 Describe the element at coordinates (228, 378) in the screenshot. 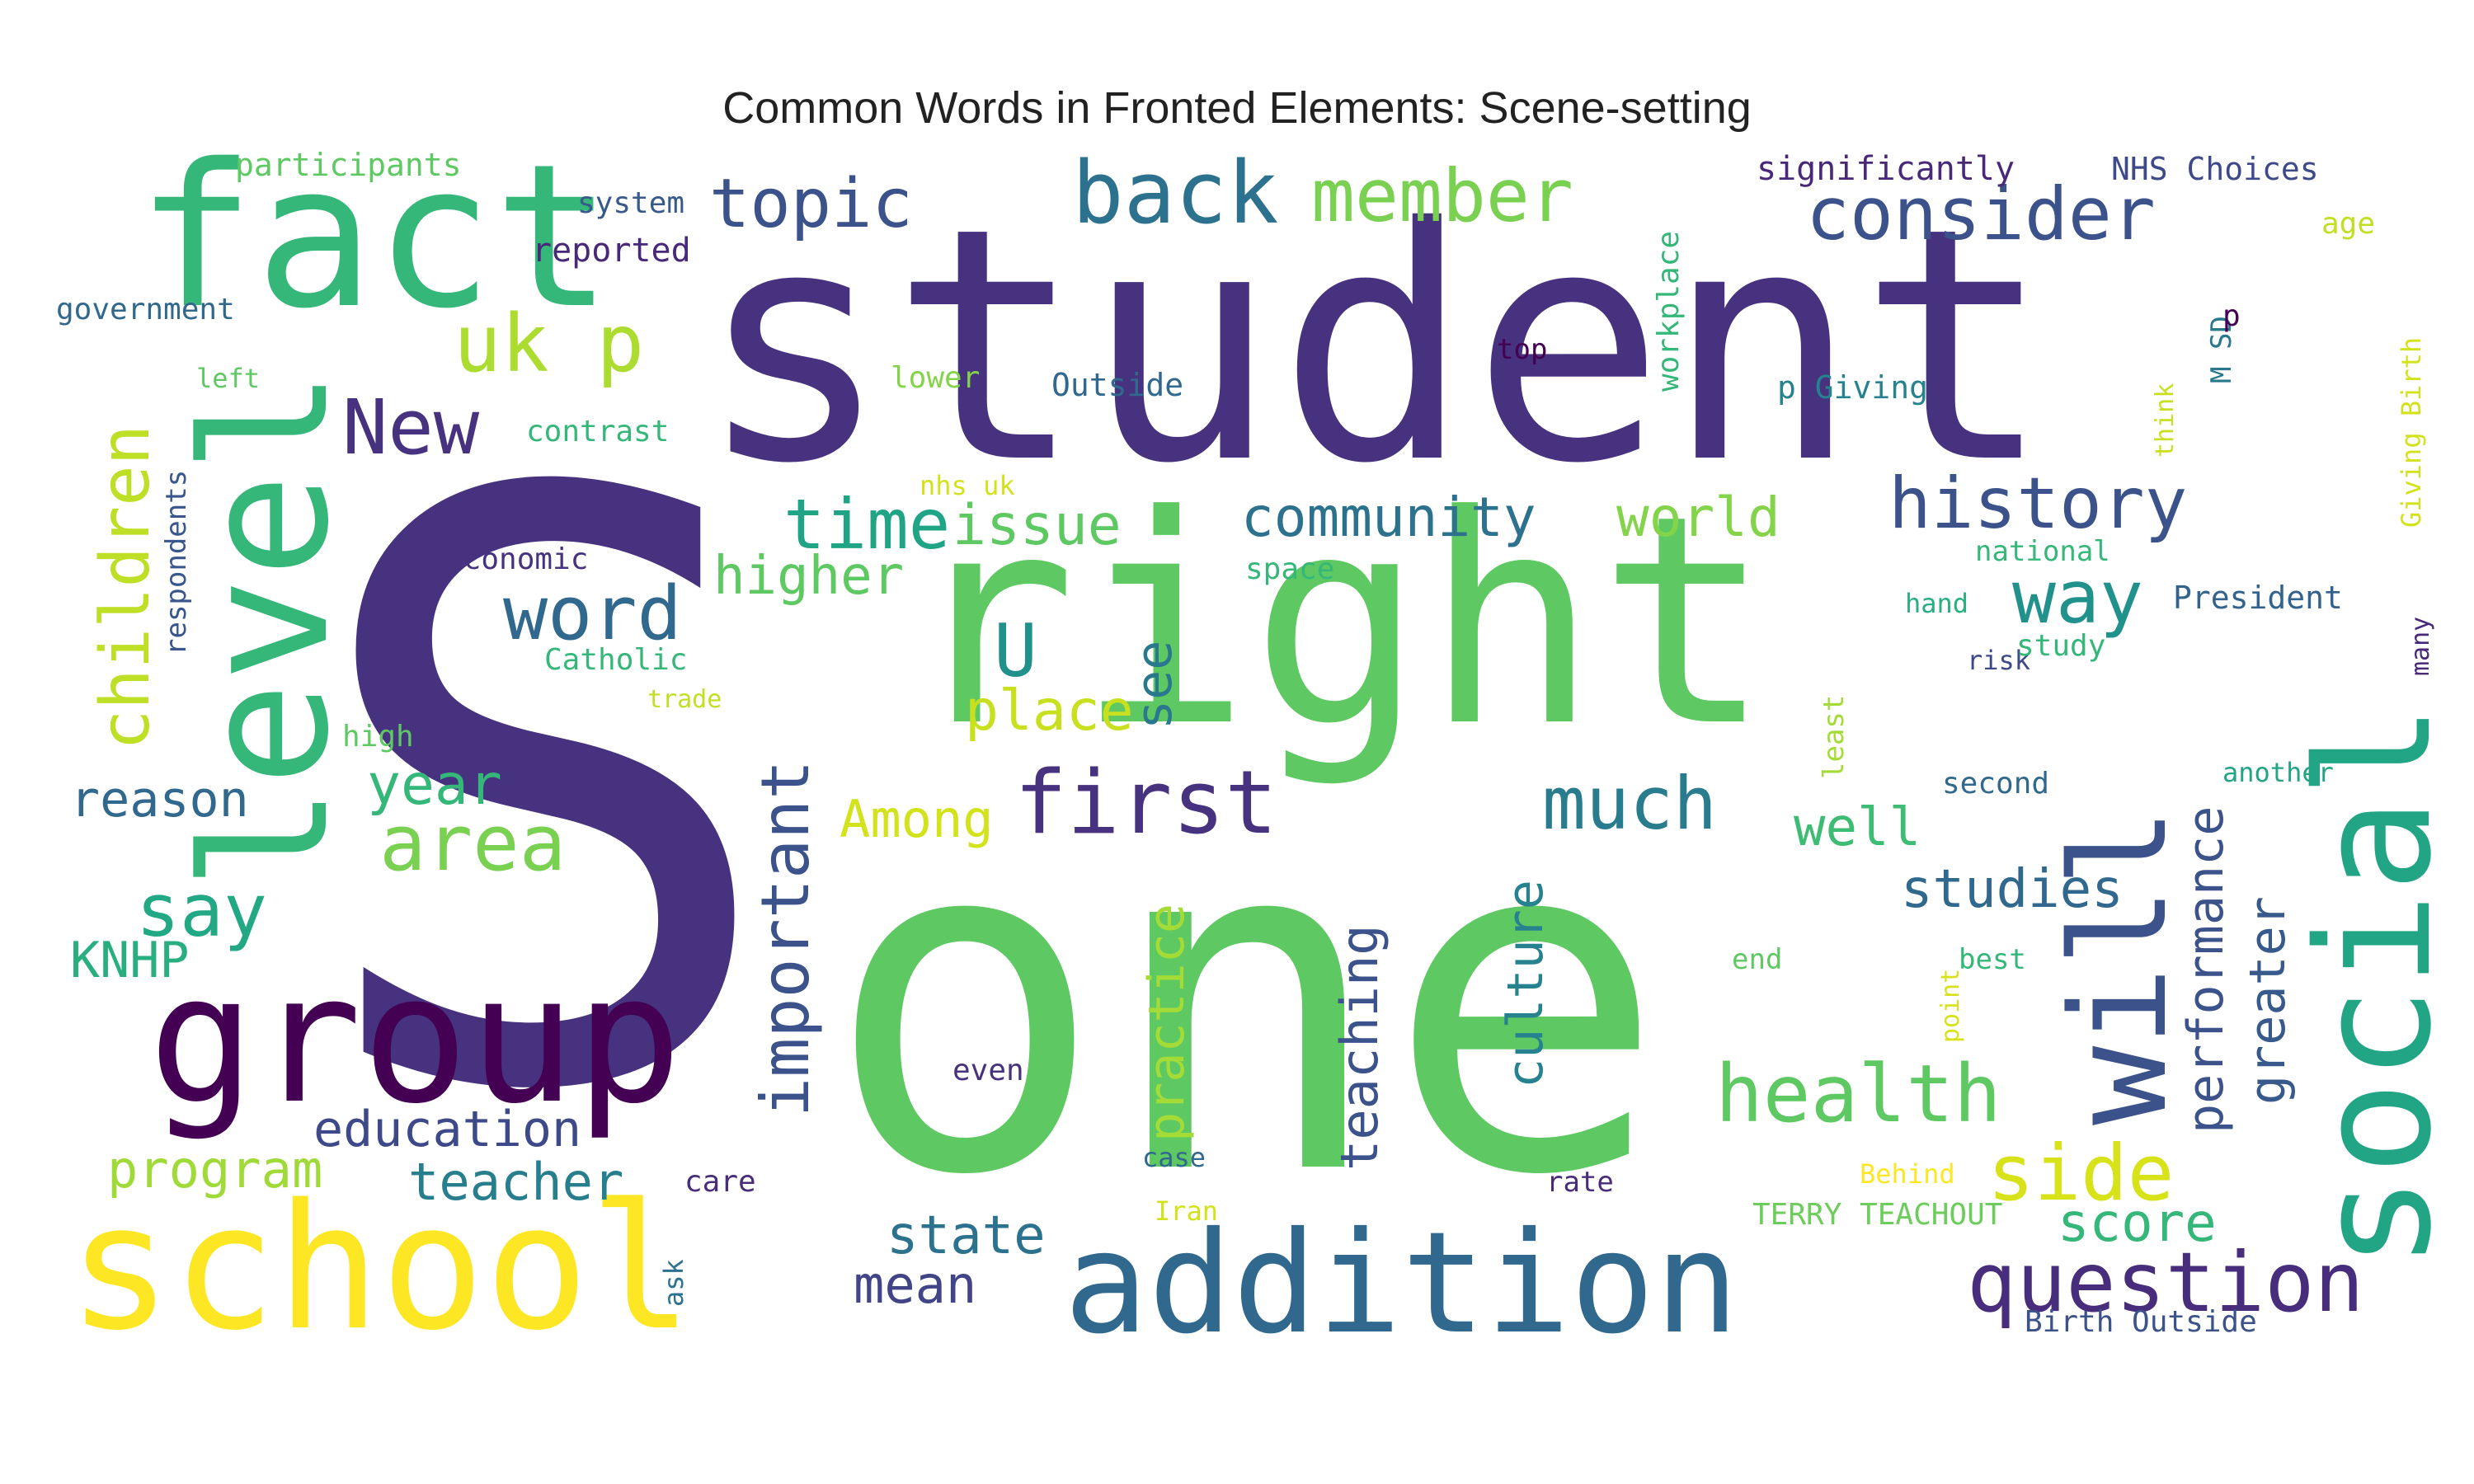

I see `word-left: left` at that location.